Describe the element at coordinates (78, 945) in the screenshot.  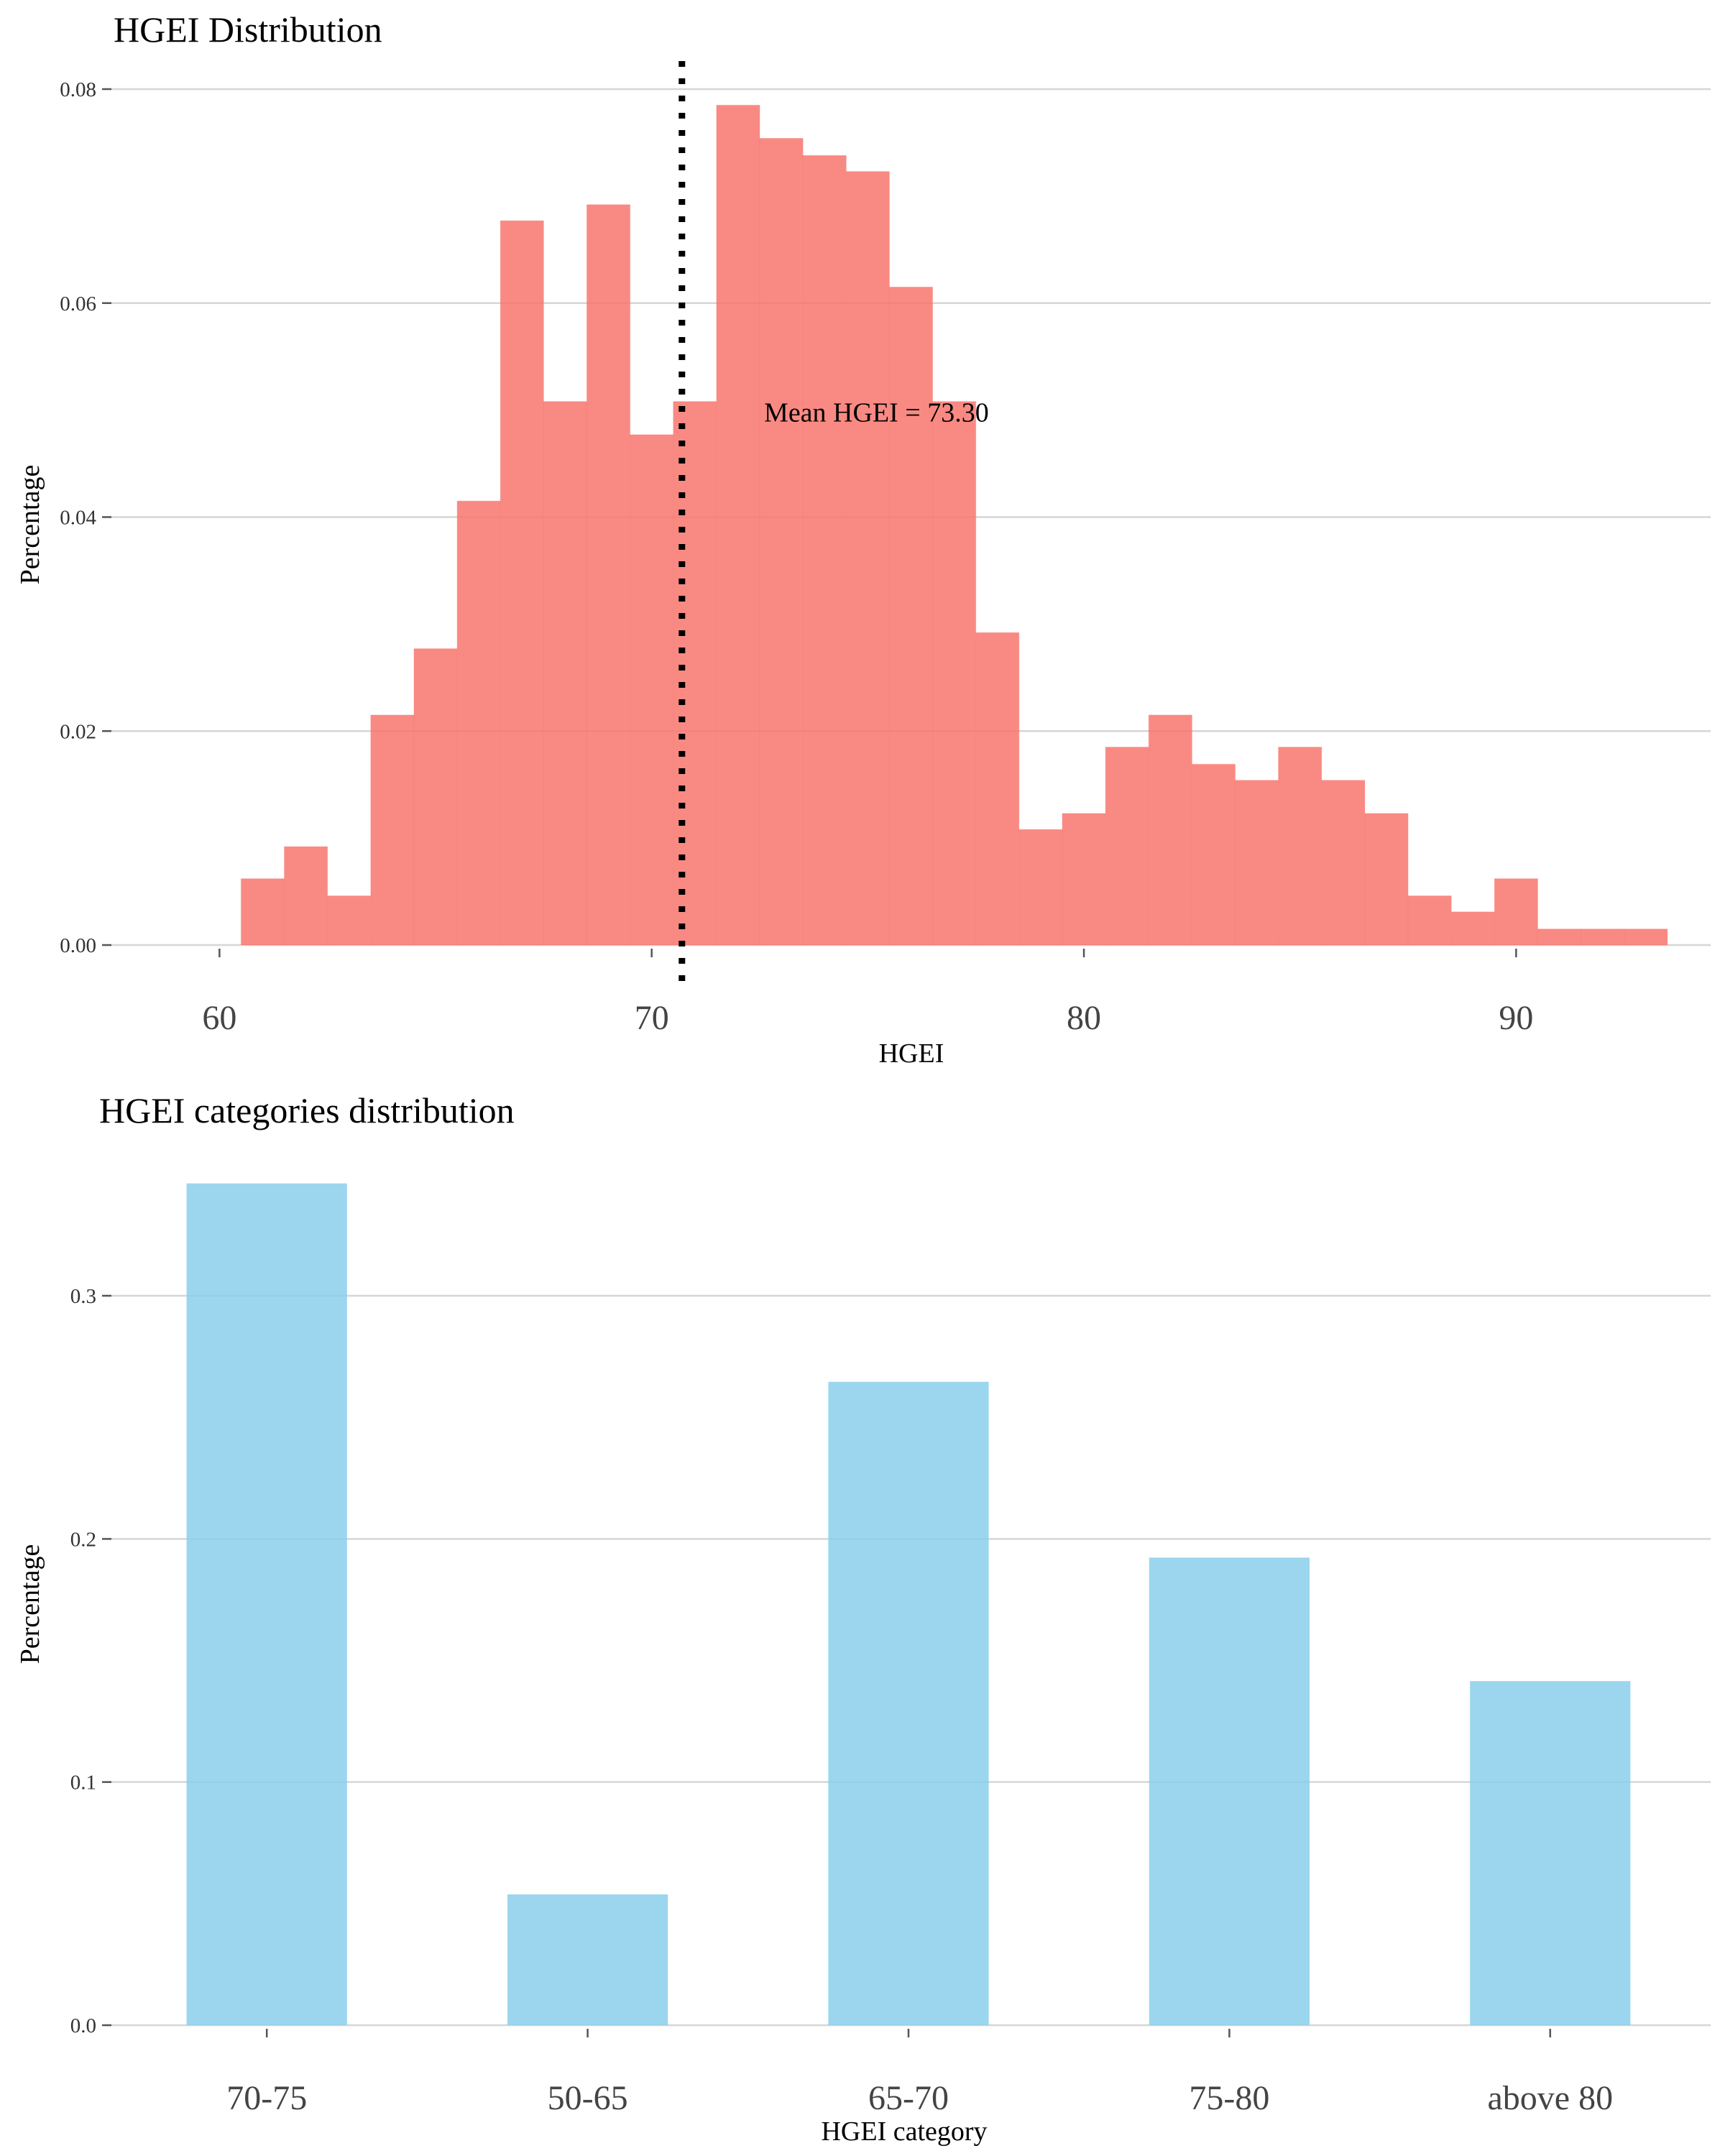
I see `y-tick-label: 0.00` at that location.